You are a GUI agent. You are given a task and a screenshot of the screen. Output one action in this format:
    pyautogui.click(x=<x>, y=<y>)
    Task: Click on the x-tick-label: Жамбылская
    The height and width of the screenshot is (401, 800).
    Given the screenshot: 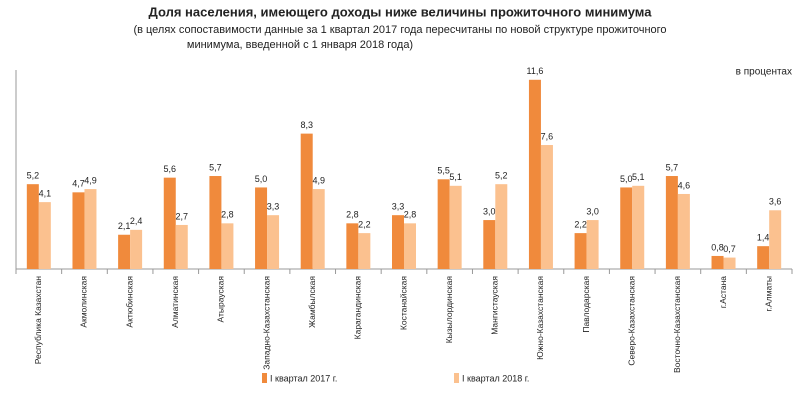 What is the action you would take?
    pyautogui.click(x=312, y=302)
    